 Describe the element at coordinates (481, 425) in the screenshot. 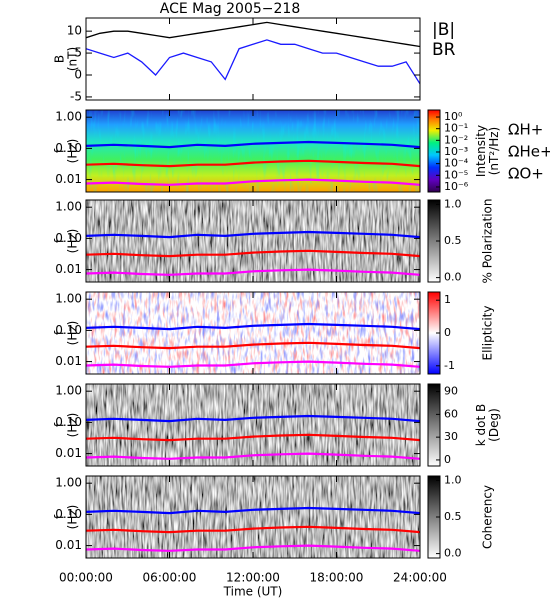

I see `colorbar-label: k dot B` at that location.